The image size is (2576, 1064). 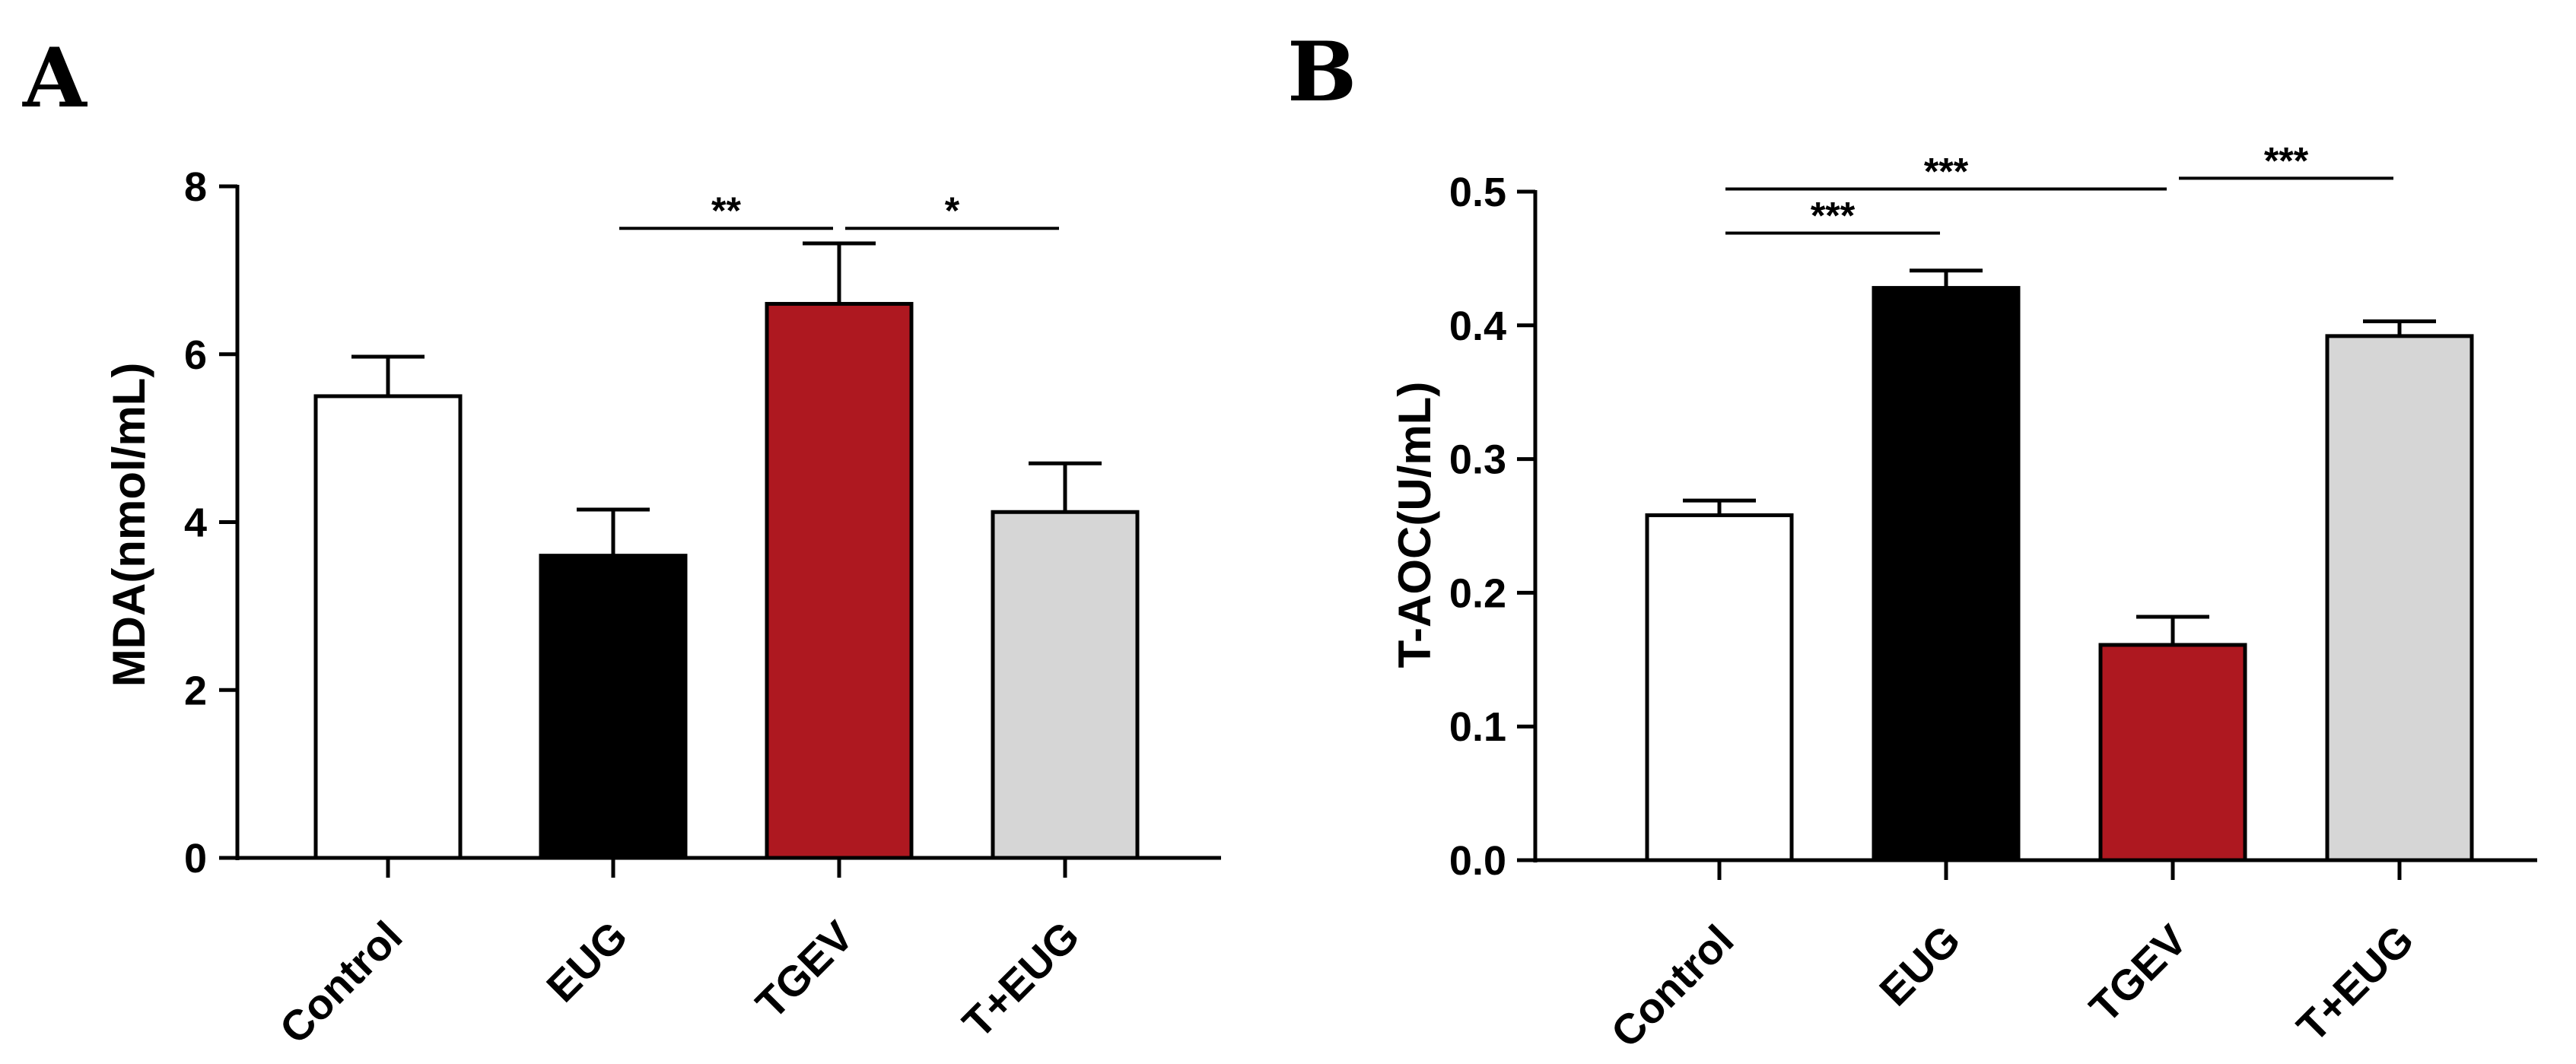 I want to click on significance-label: **, so click(x=726, y=210).